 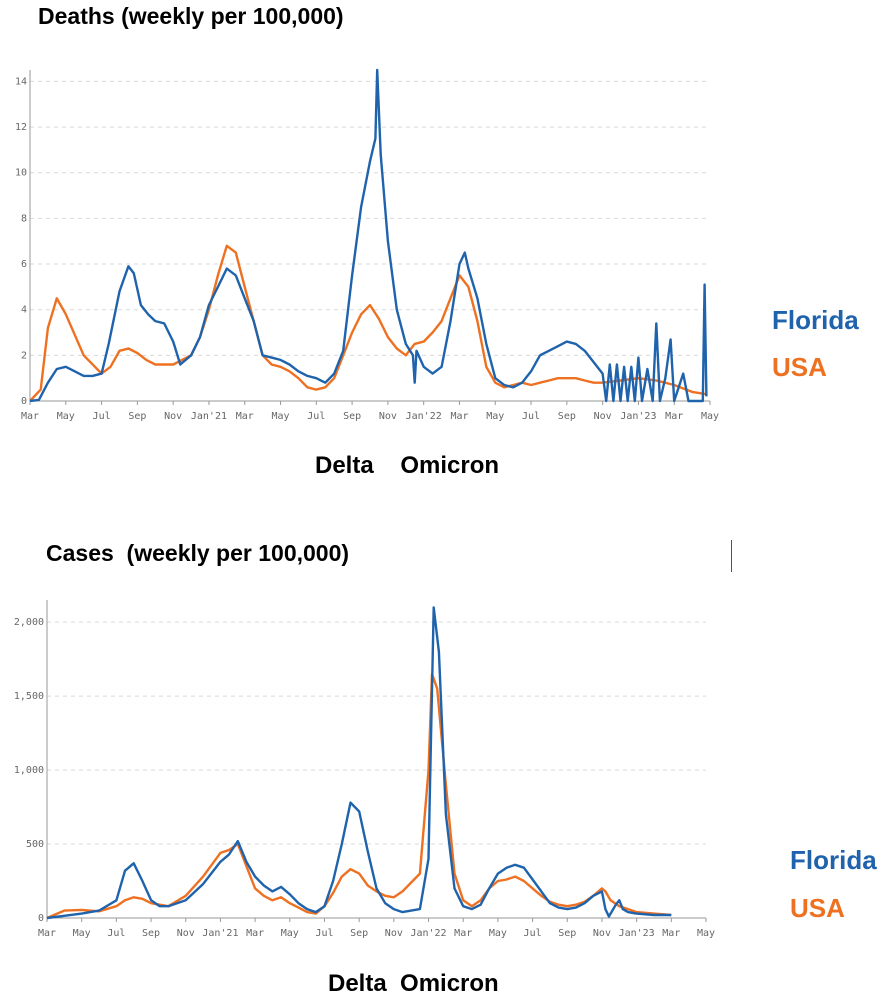 I want to click on deaths-legend-florida: Florida, so click(x=815, y=320).